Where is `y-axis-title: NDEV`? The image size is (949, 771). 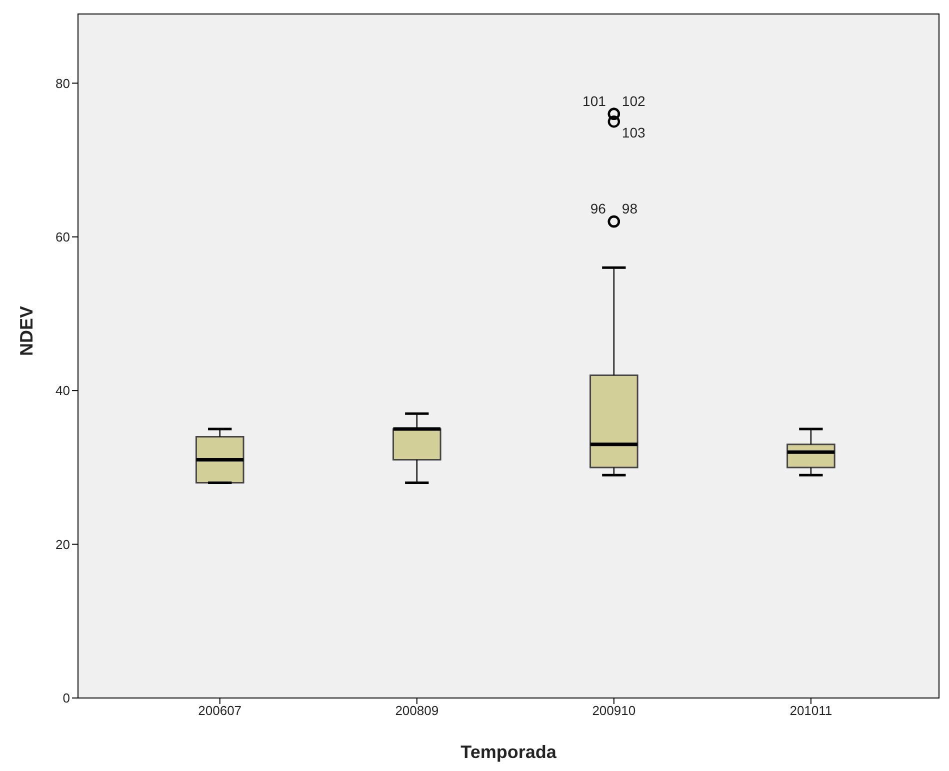
y-axis-title: NDEV is located at coordinates (26, 331).